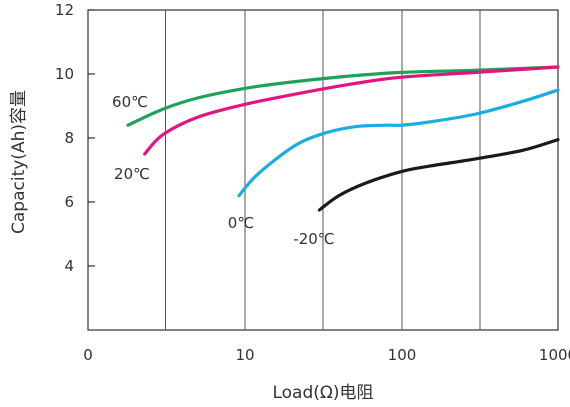 Image resolution: width=570 pixels, height=407 pixels. I want to click on x-ticks: 0 10 100 1000, so click(326, 355).